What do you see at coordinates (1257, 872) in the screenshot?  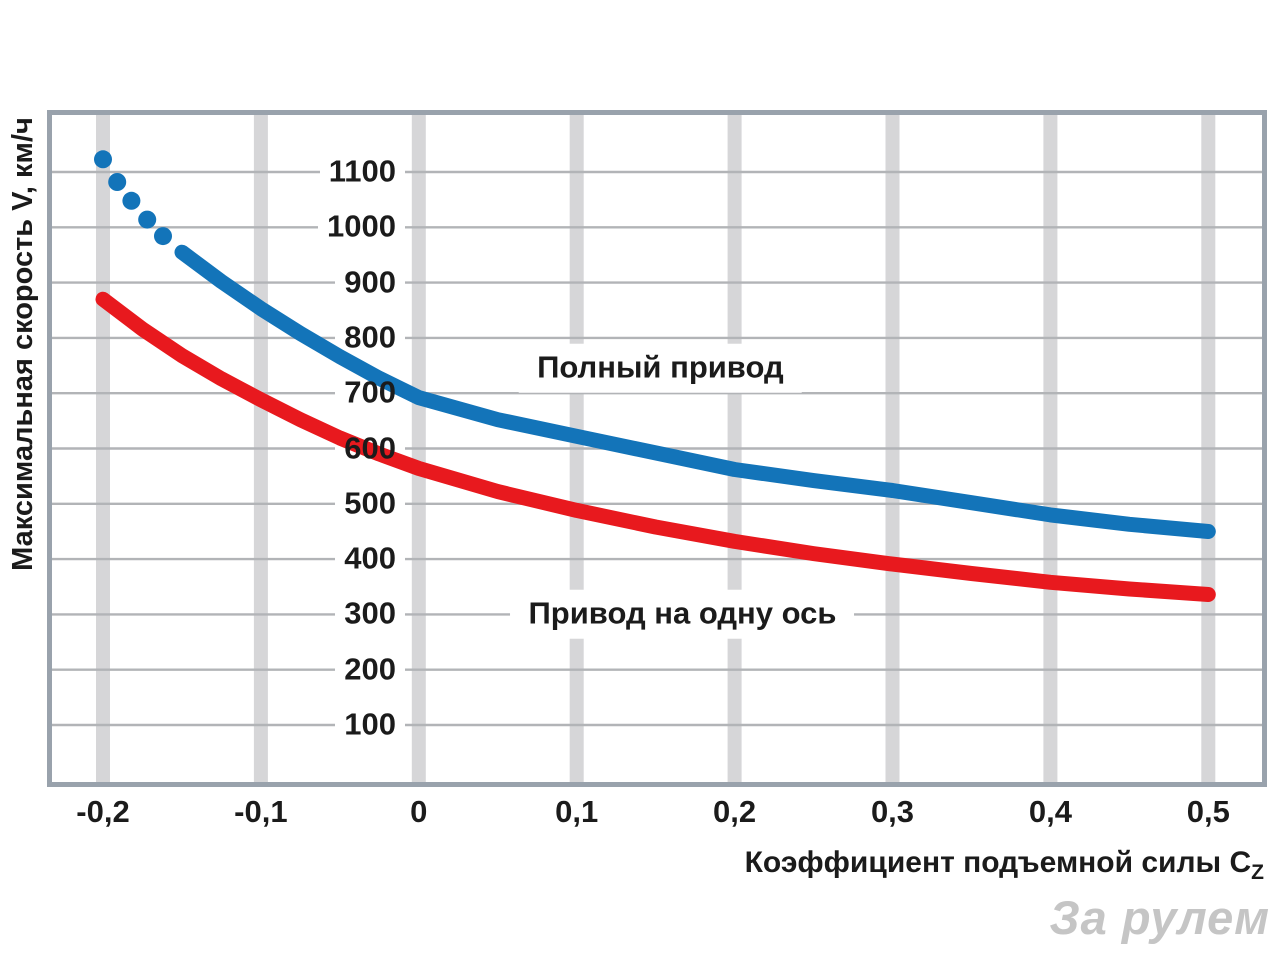 I see `x-axis-title-subscript: Z` at bounding box center [1257, 872].